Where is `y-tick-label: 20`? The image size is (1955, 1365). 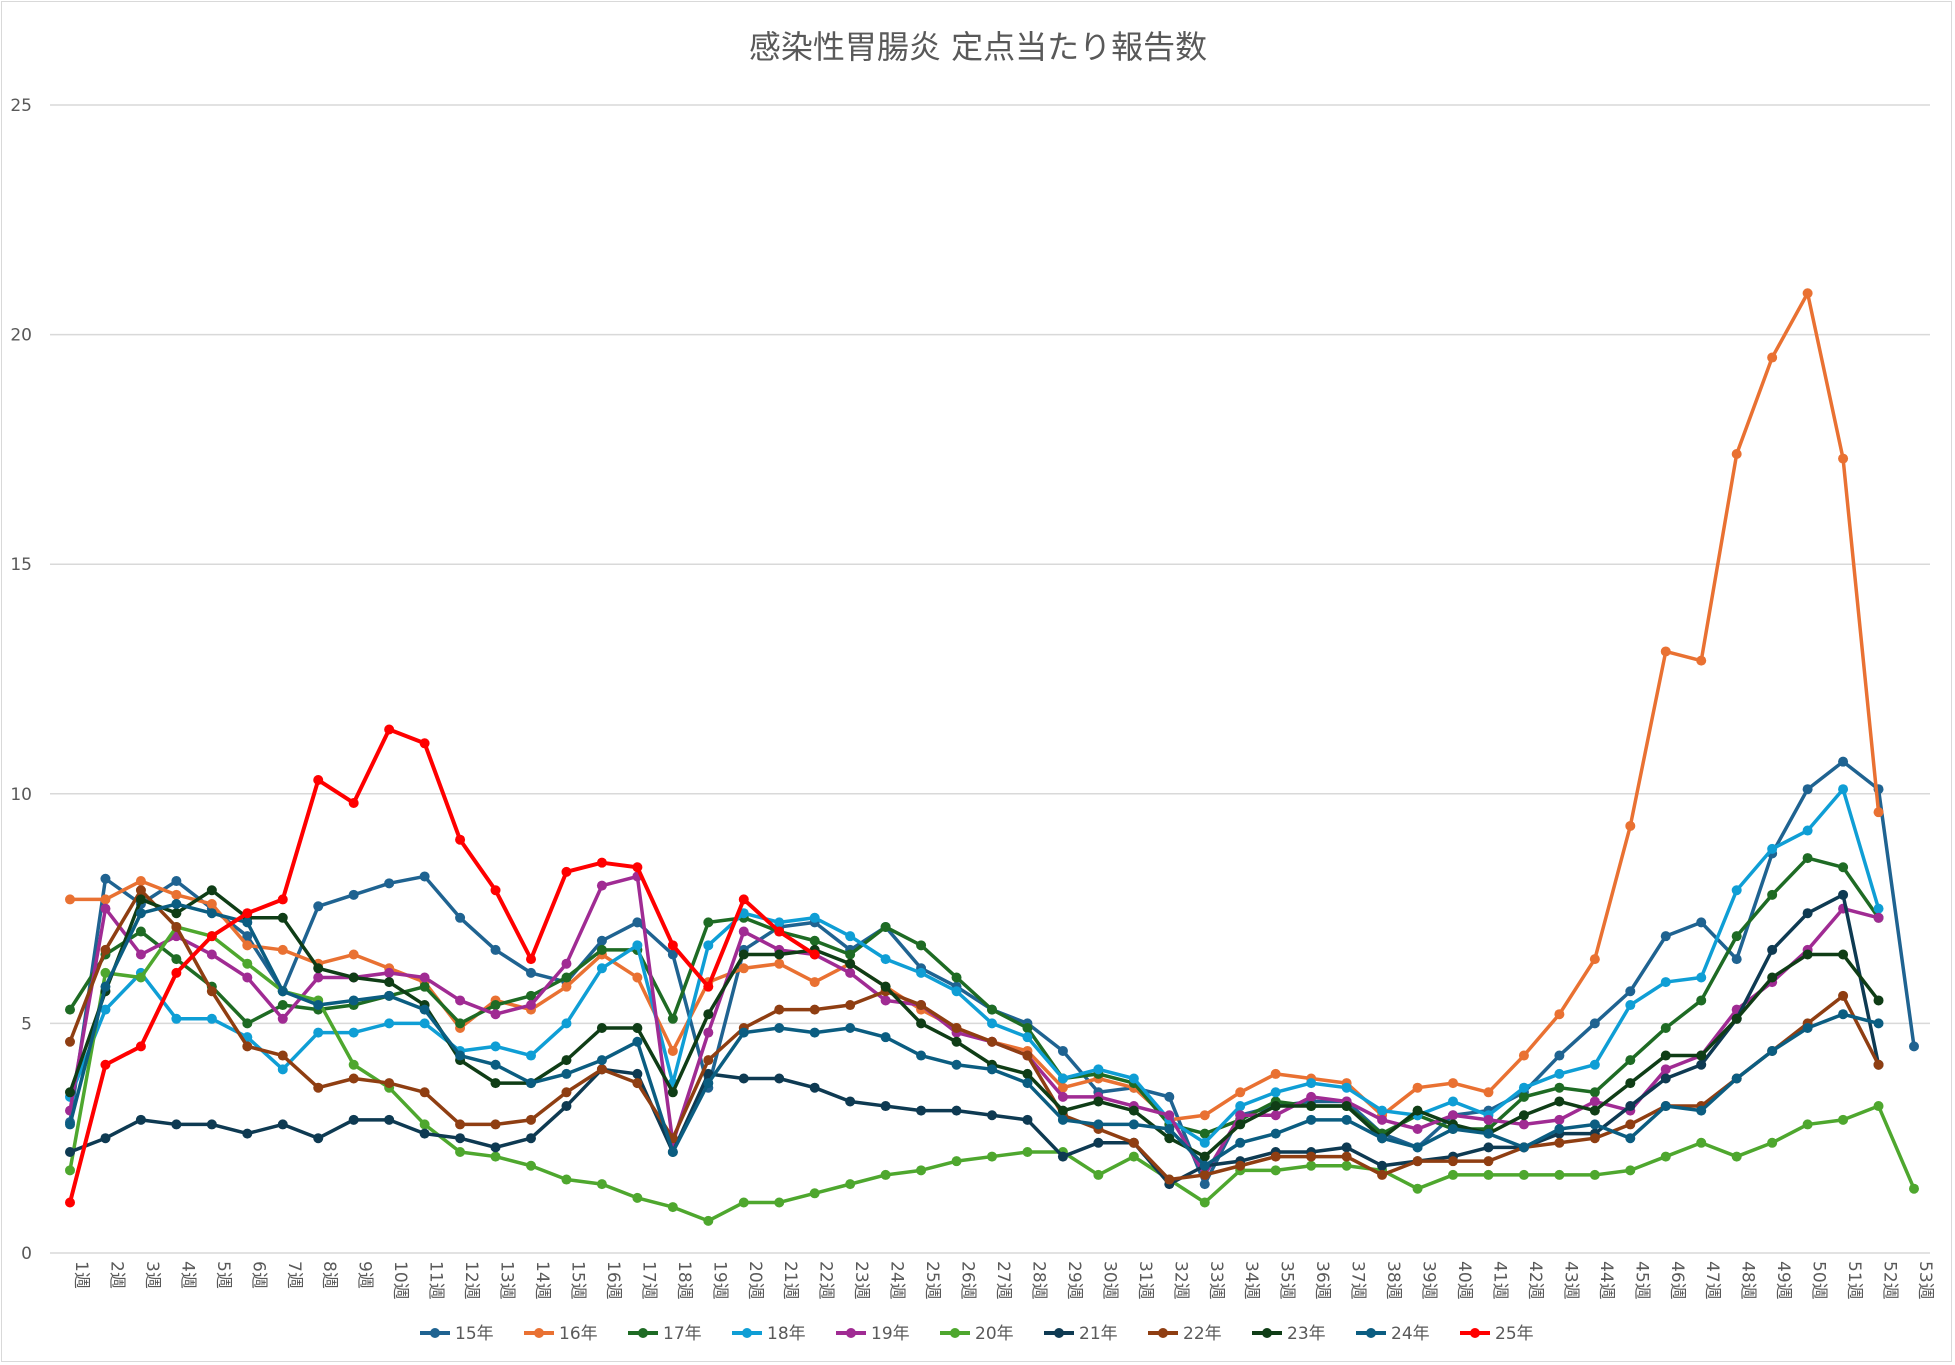
y-tick-label: 20 is located at coordinates (21, 336).